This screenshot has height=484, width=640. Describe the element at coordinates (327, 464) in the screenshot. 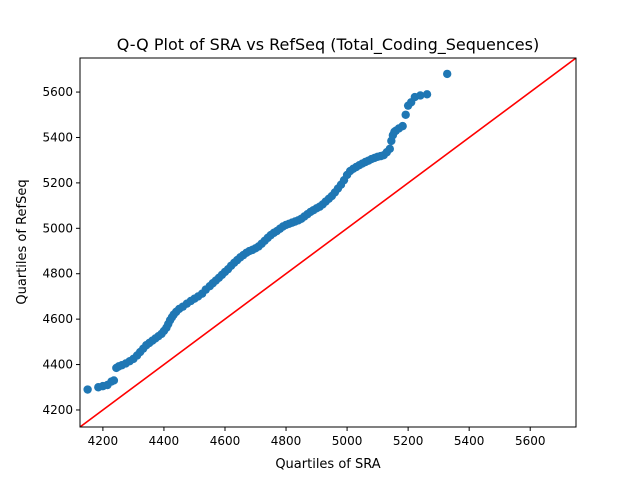

I see `x-axis-label: Quartiles of SRA` at that location.